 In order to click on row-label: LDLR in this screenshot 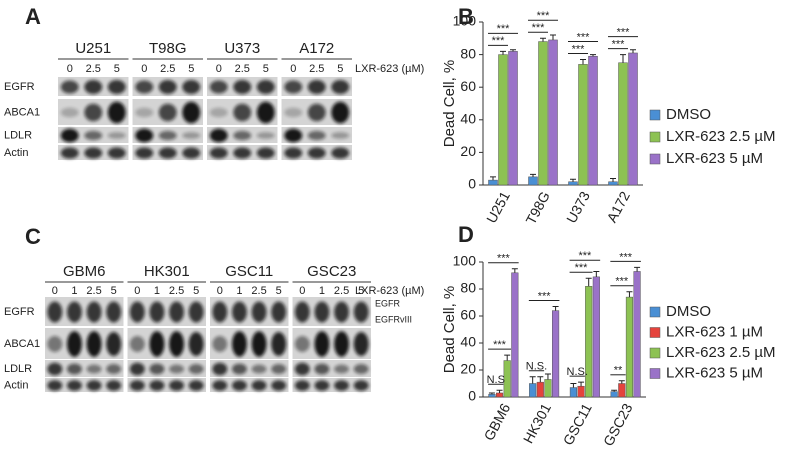, I will do `click(18, 135)`.